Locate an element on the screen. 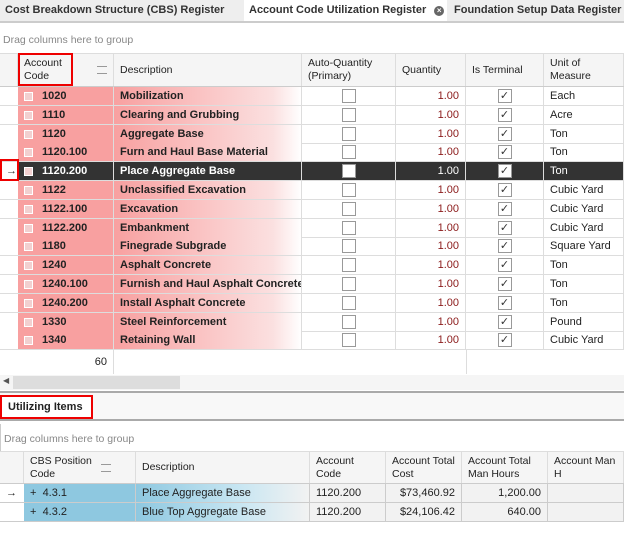  col-account-man-hours: Account Man H is located at coordinates (586, 467).